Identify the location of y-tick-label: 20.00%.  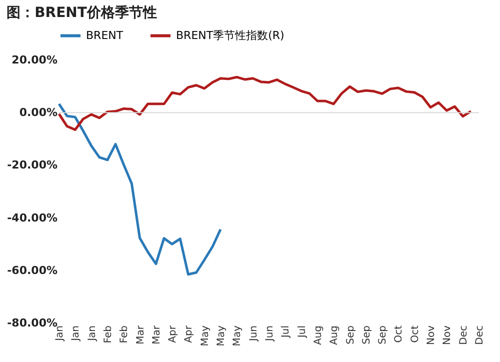
(35, 60).